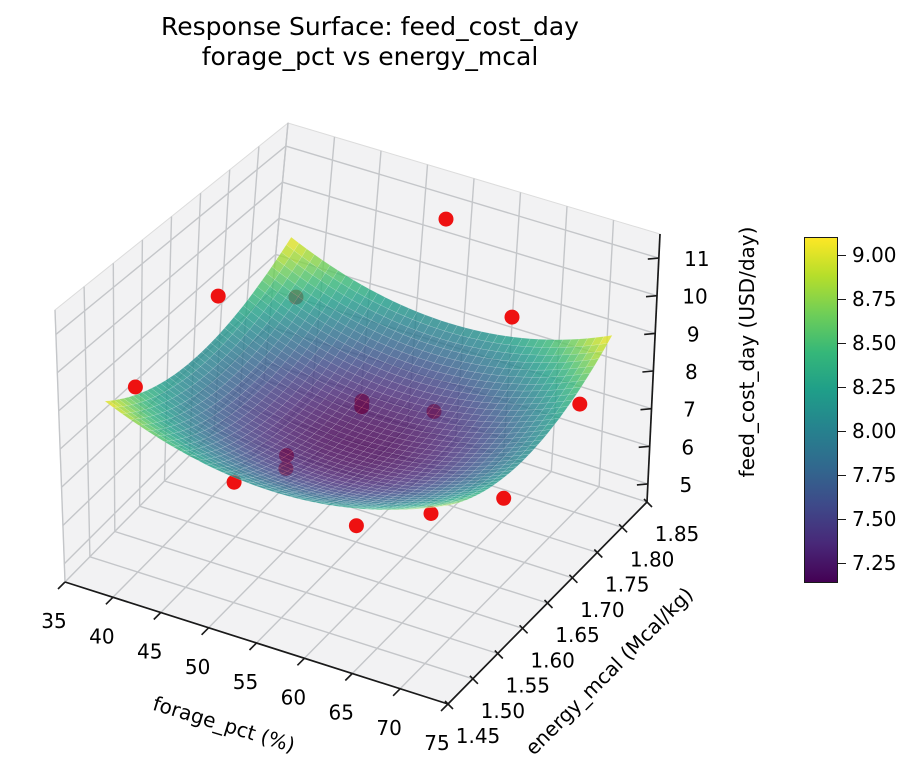  What do you see at coordinates (821, 410) in the screenshot?
I see `colorbar` at bounding box center [821, 410].